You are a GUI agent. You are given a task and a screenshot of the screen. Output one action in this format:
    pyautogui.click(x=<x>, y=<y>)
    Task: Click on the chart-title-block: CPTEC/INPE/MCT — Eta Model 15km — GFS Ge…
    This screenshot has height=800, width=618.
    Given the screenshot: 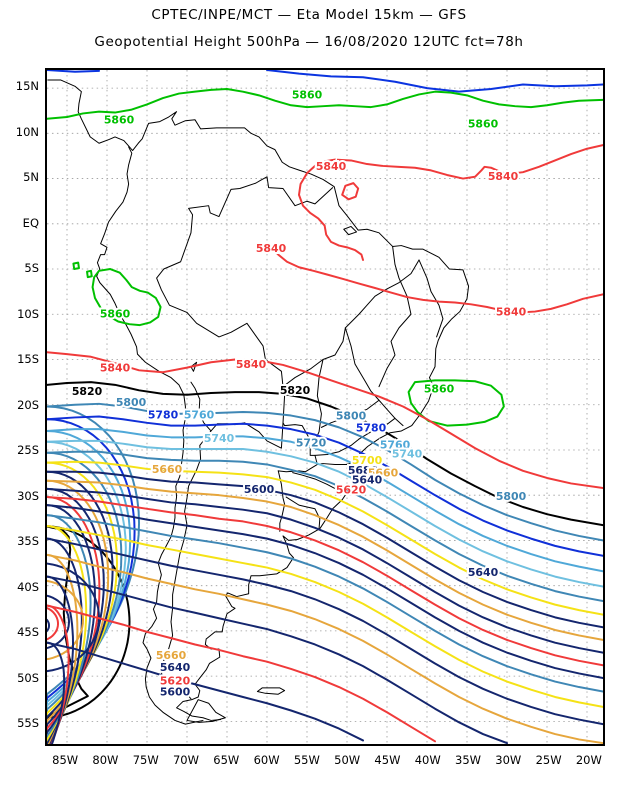 What is the action you would take?
    pyautogui.click(x=309, y=25)
    